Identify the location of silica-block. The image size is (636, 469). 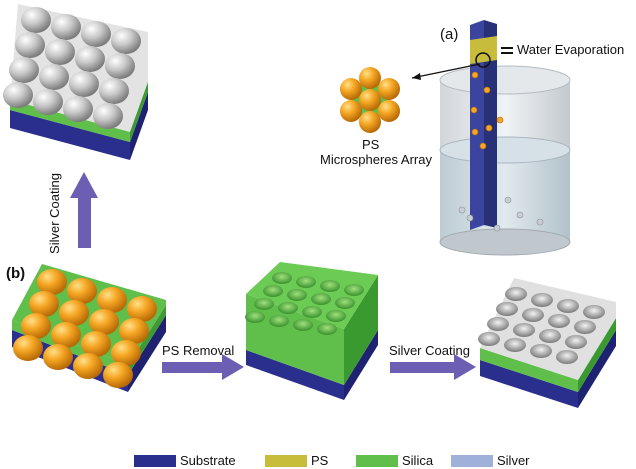
(311, 331).